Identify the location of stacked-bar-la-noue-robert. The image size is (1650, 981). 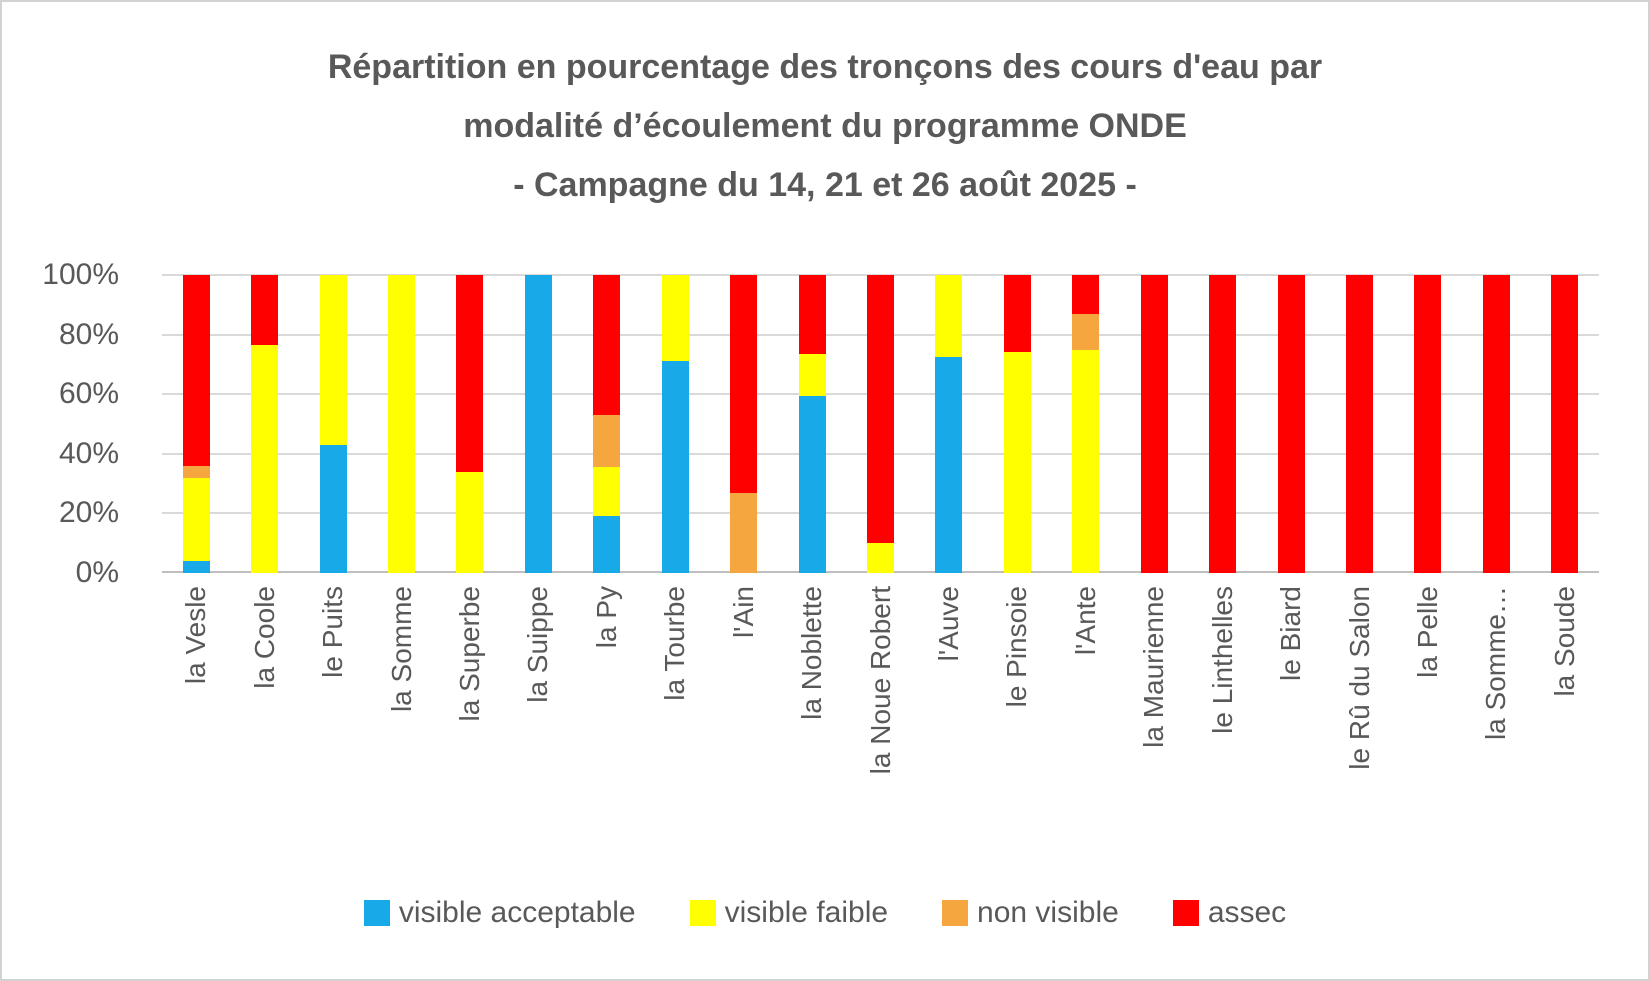
(880, 424).